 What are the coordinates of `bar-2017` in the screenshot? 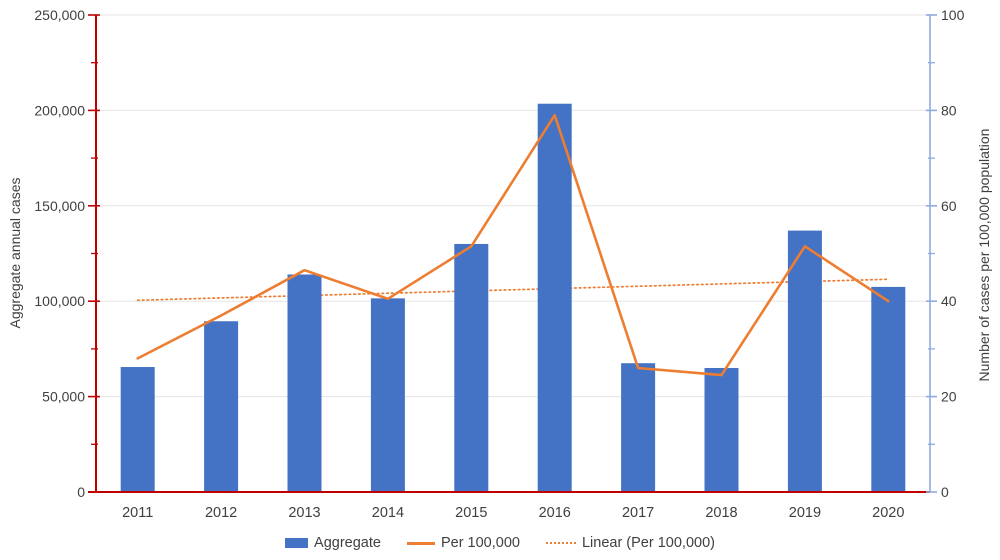 It's located at (638, 427).